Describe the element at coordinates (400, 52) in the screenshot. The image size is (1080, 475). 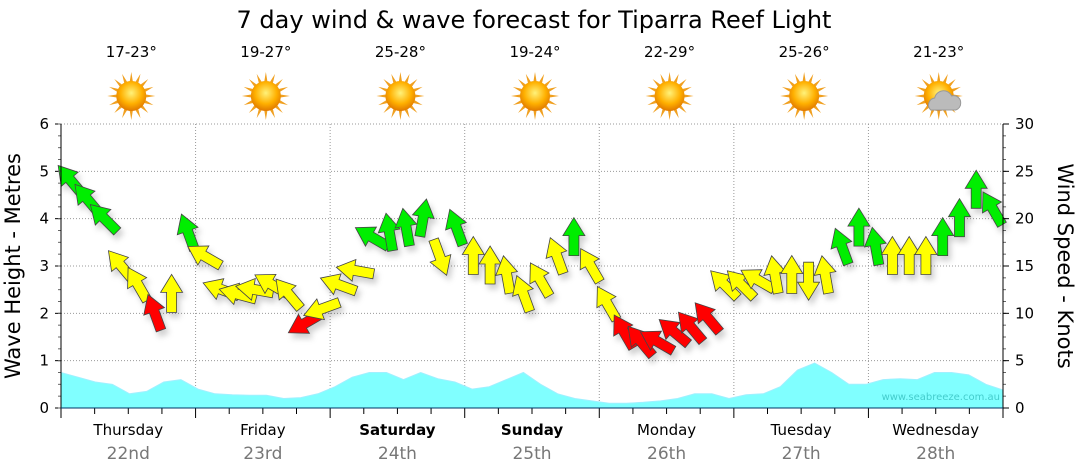
I see `temperature-label: 25-28°` at that location.